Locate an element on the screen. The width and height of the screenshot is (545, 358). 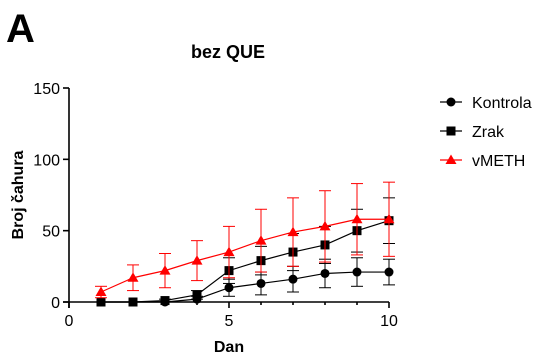
legend-item-vmeth: vMETH is located at coordinates (482, 161).